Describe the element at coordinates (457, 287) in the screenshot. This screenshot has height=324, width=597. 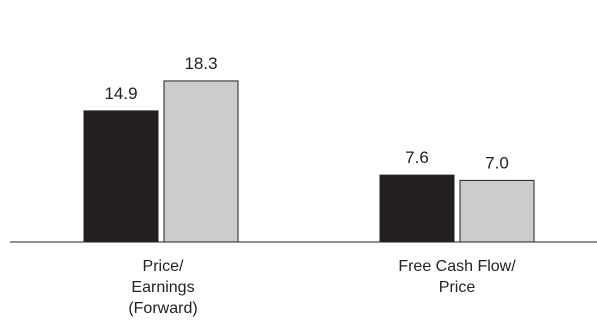
I see `category-label-2-line2: Price` at that location.